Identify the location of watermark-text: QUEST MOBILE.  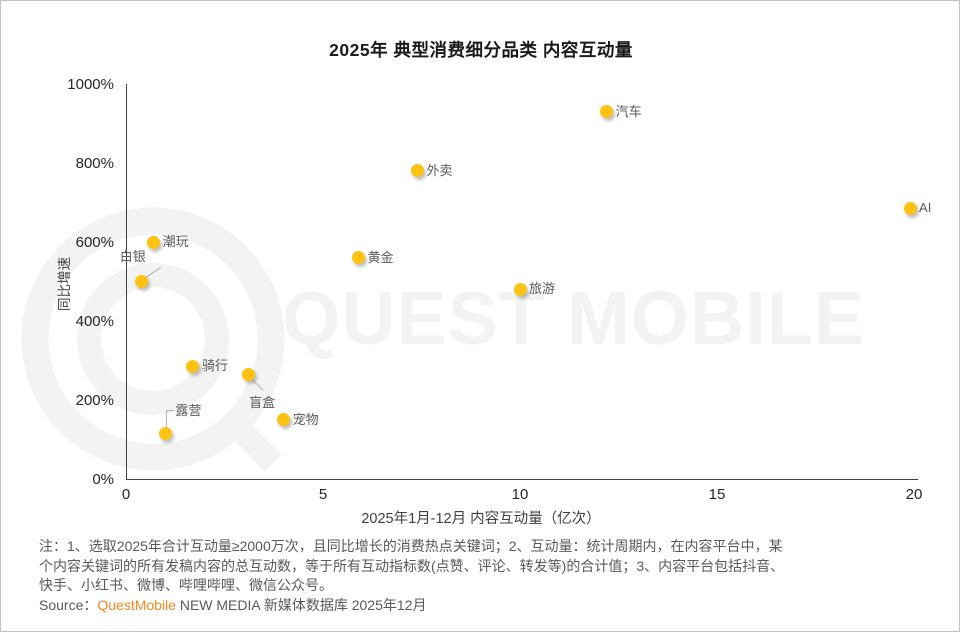
(573, 318).